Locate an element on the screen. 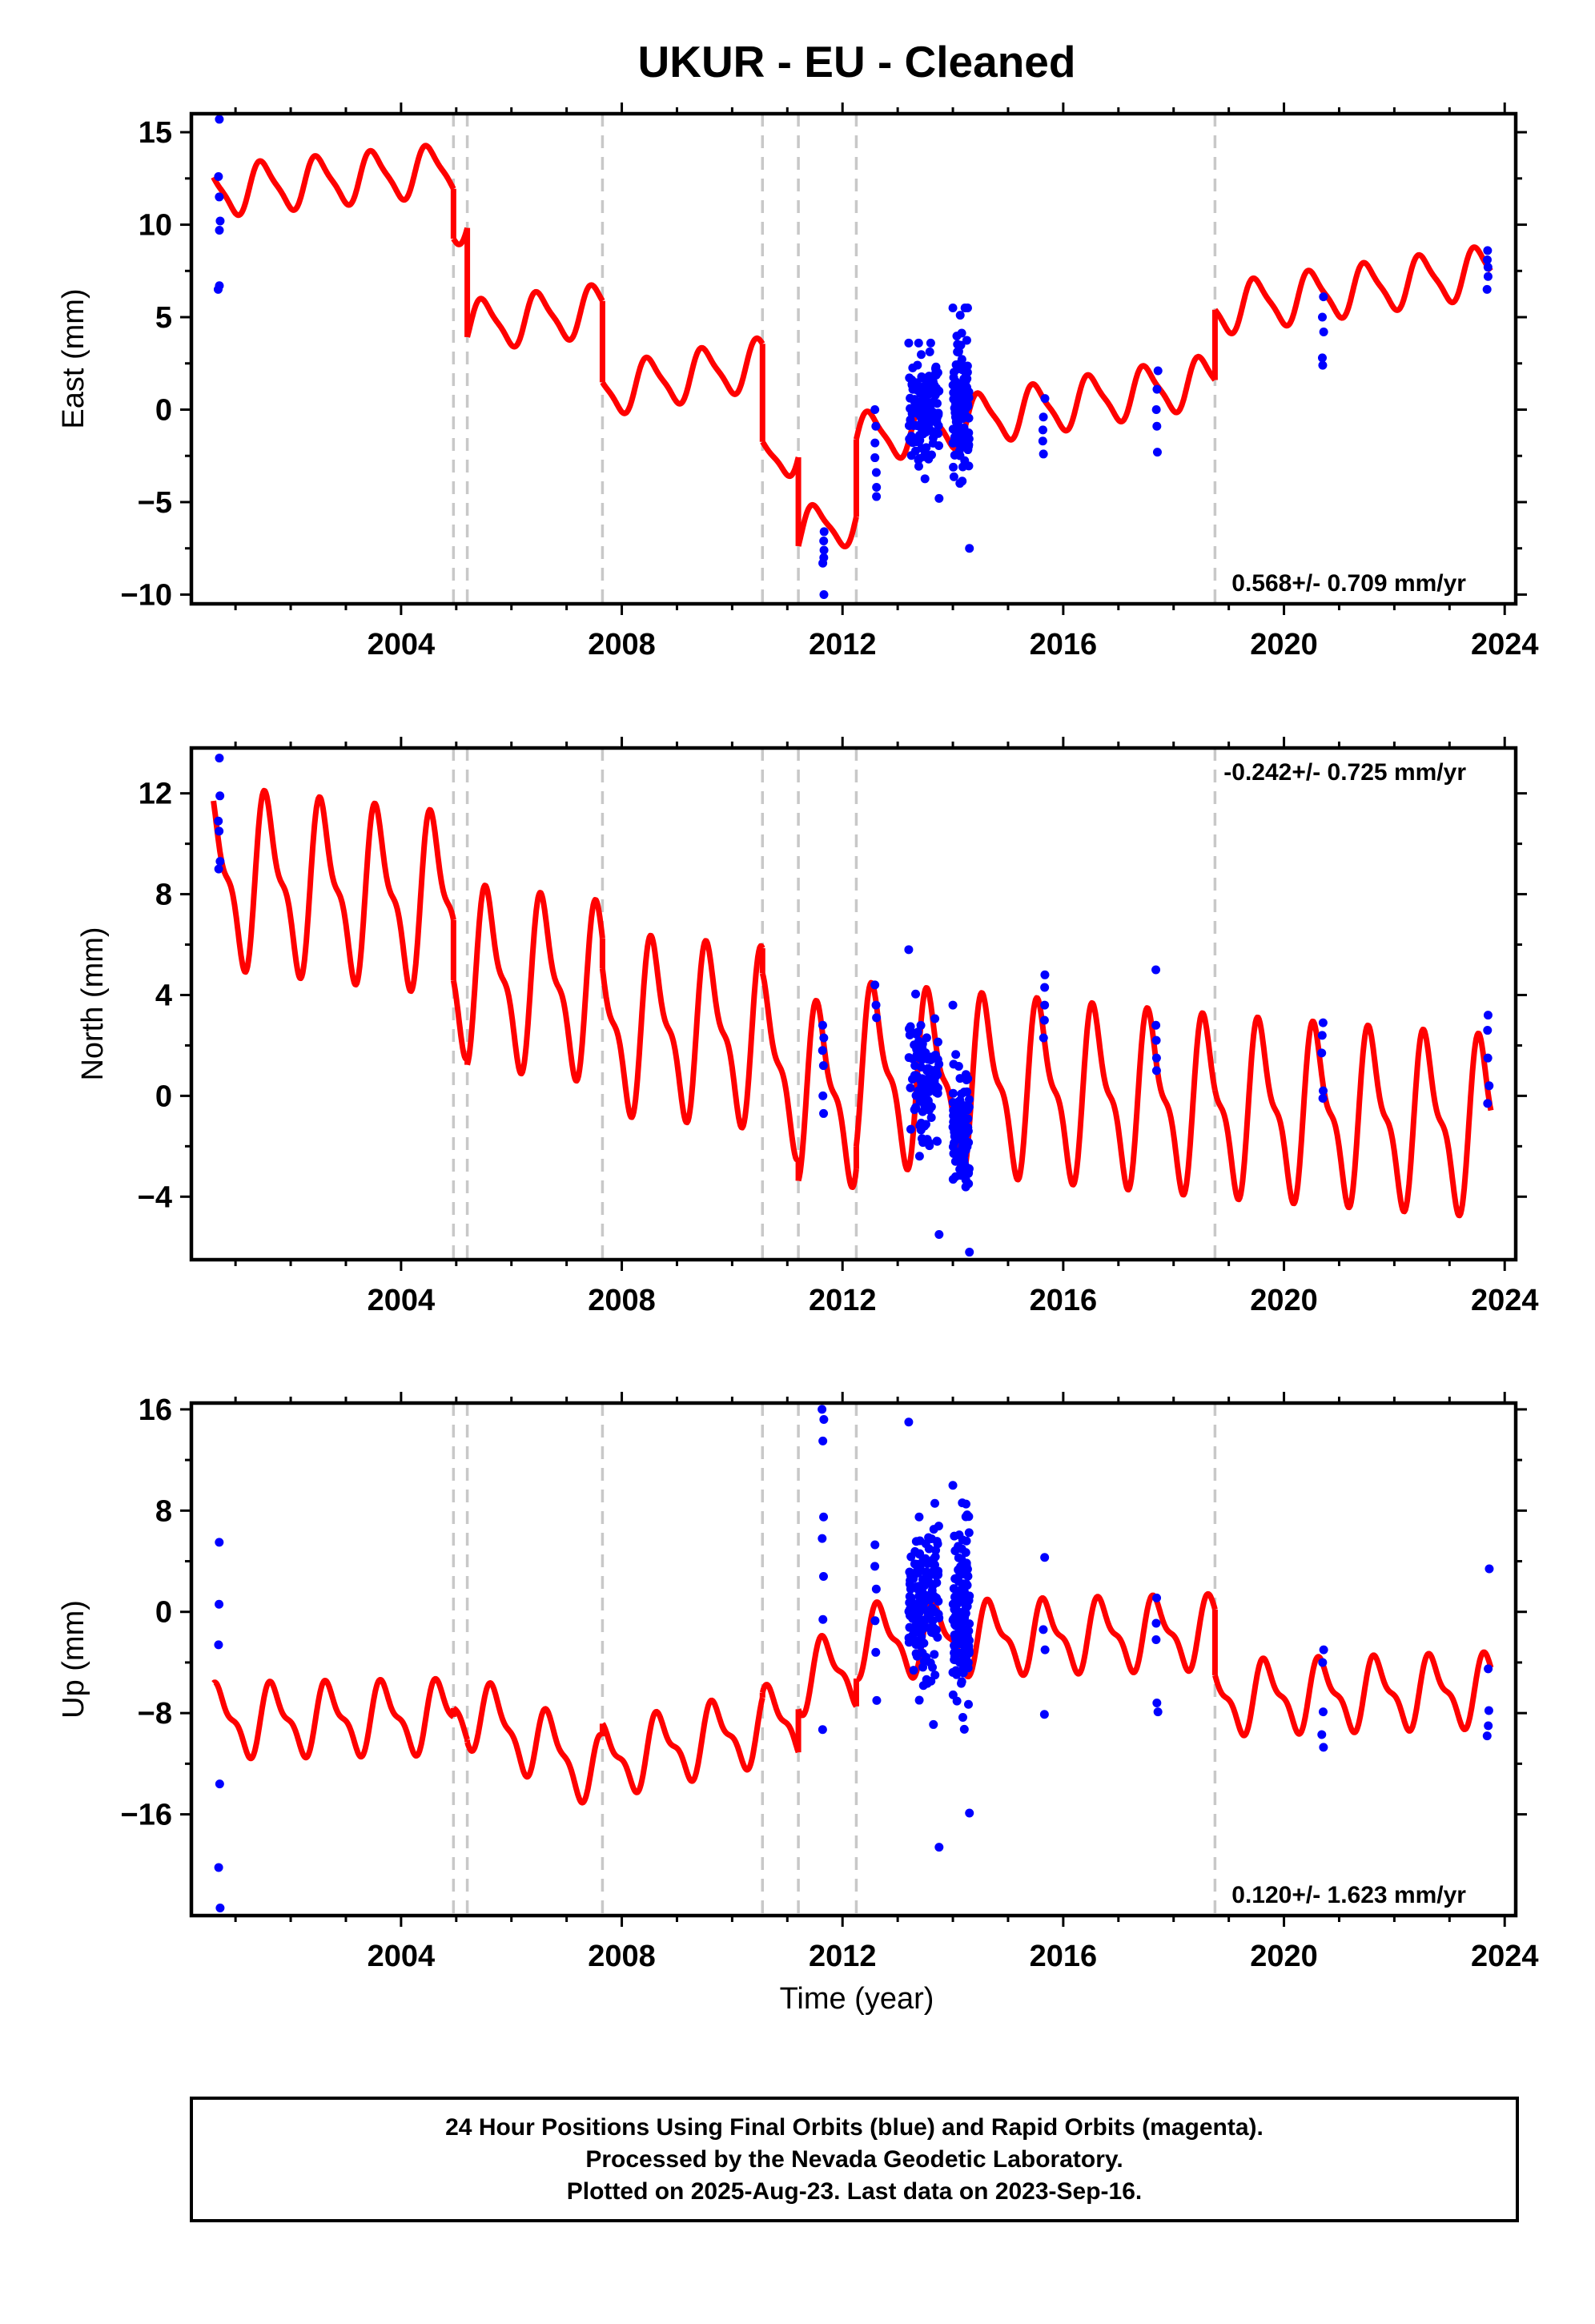  y-tick-label: −16 is located at coordinates (146, 1815).